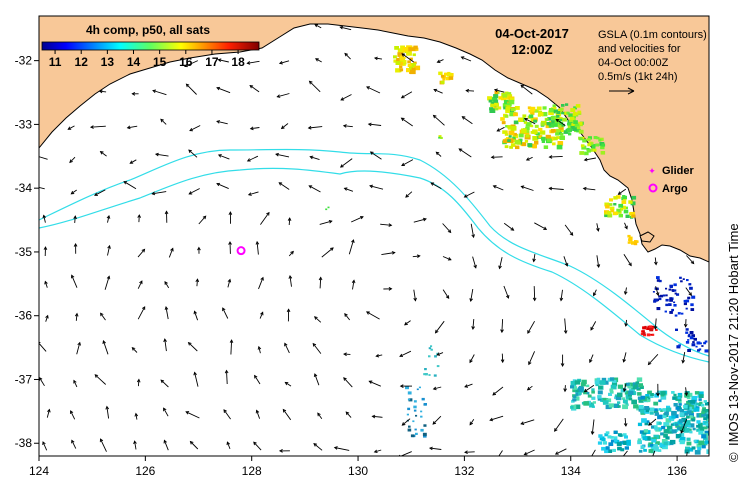 This screenshot has width=749, height=496. What do you see at coordinates (145, 471) in the screenshot?
I see `lon-tick-label: 126` at bounding box center [145, 471].